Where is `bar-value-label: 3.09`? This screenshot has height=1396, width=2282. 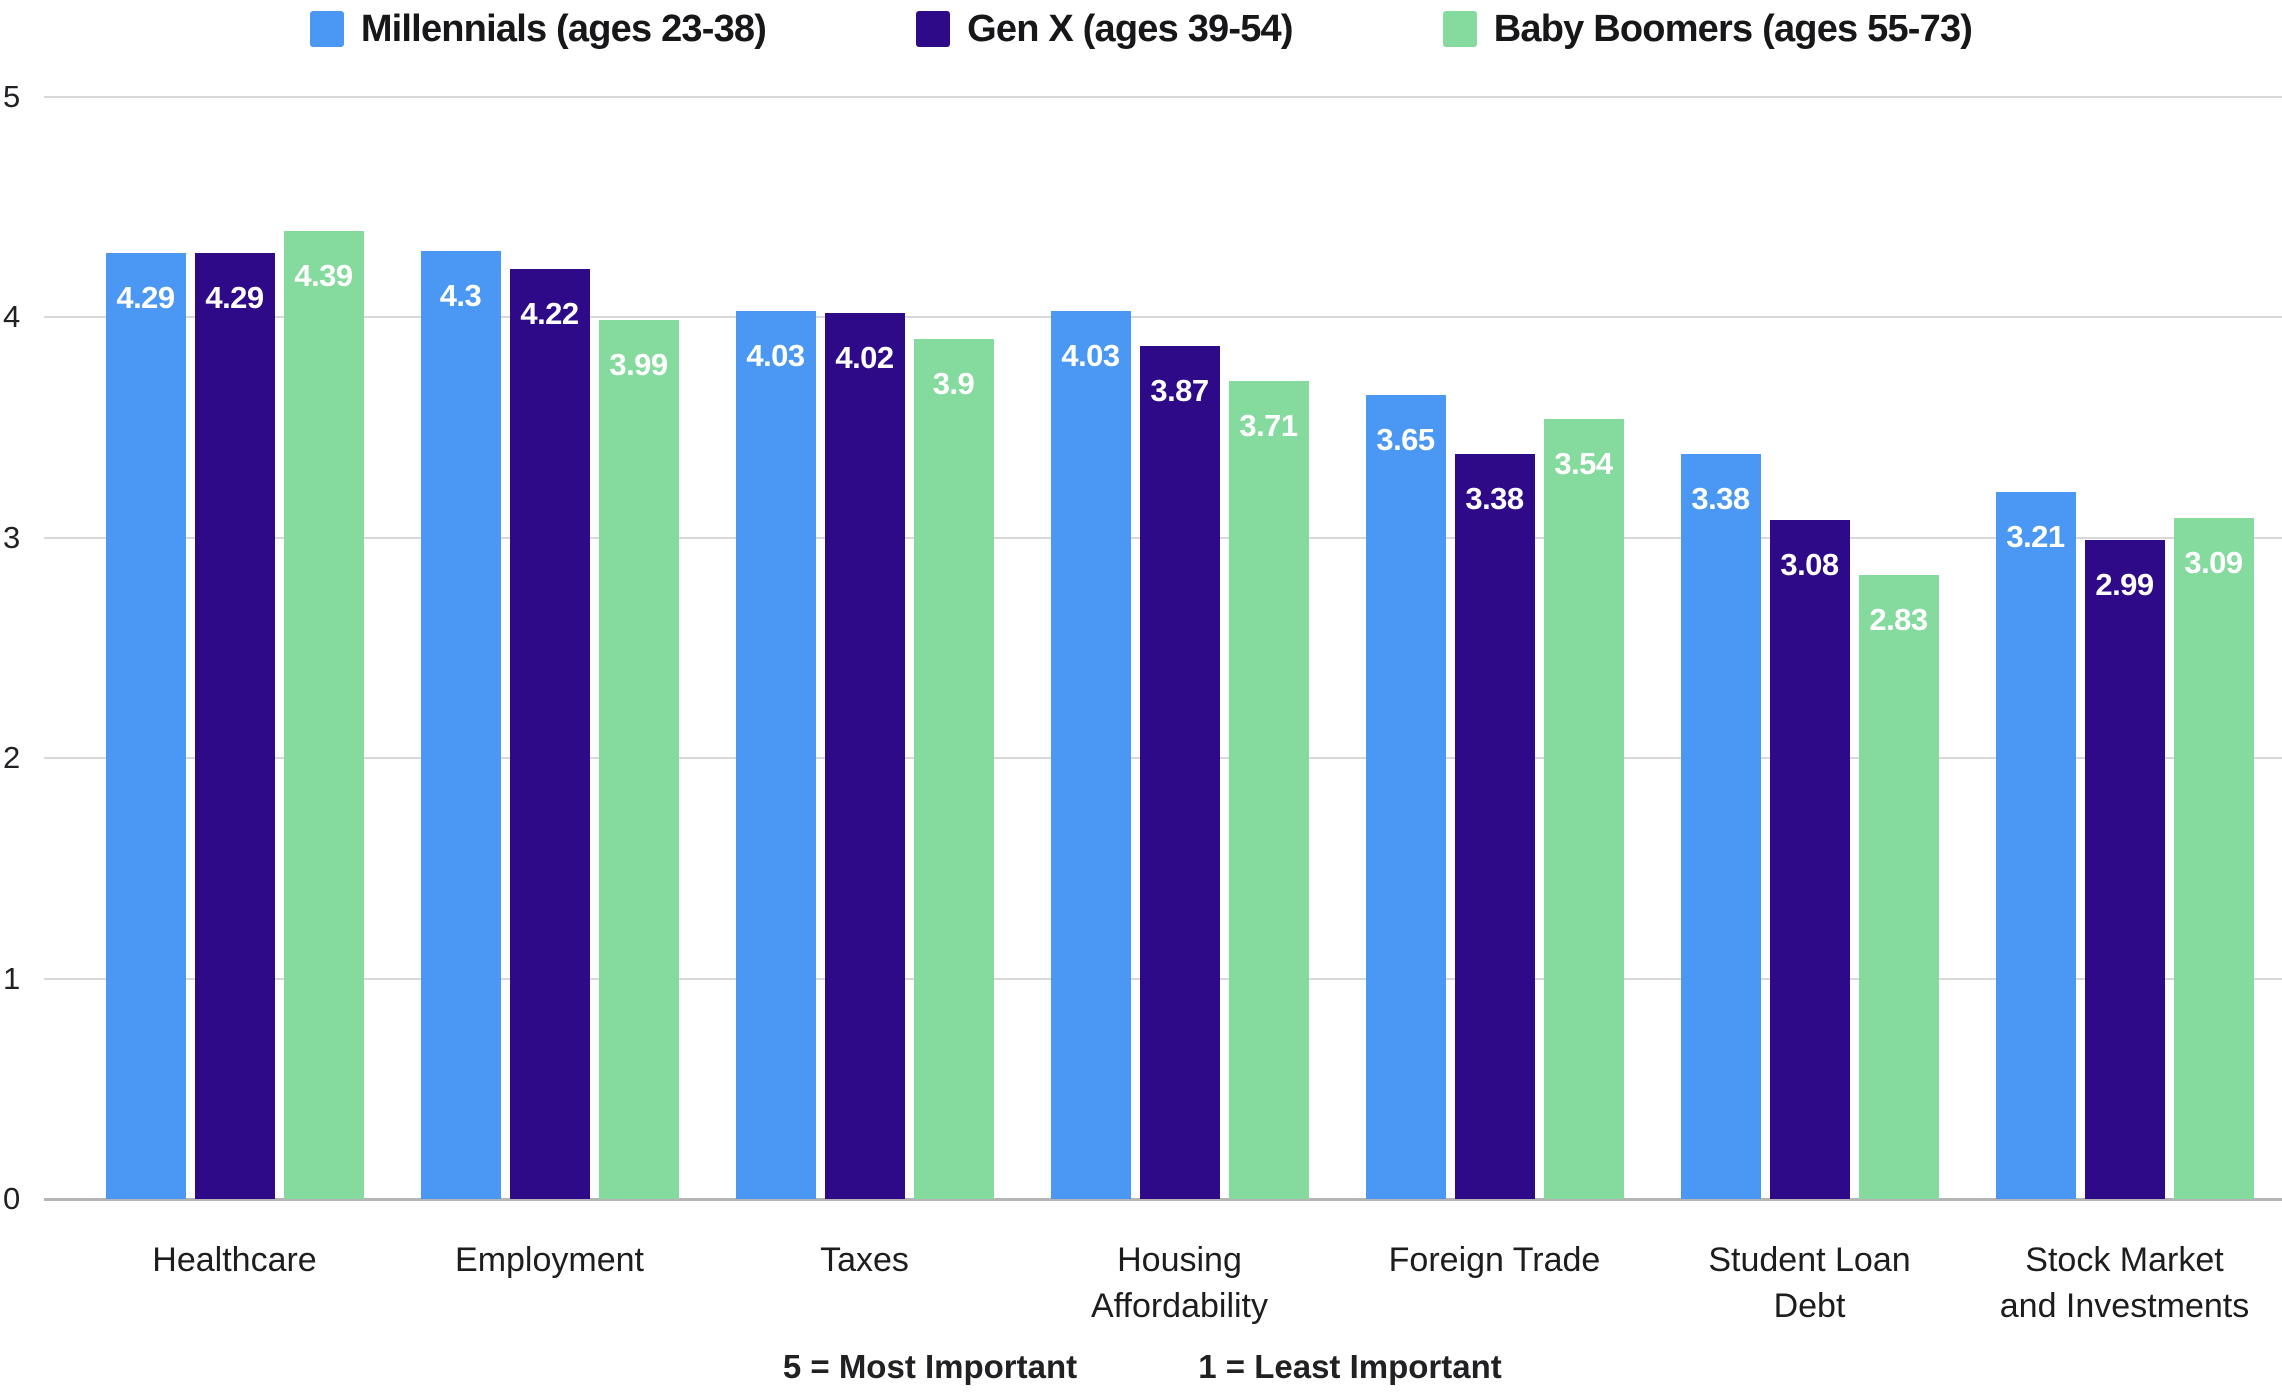 bar-value-label: 3.09 is located at coordinates (2213, 562).